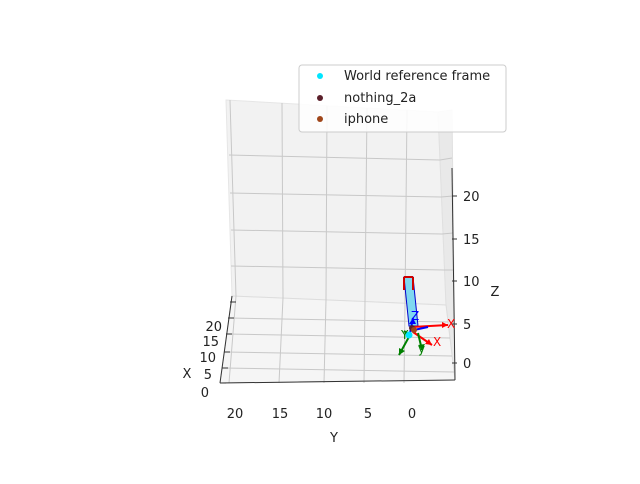  Describe the element at coordinates (454, 279) in the screenshot. I see `z-axis-tickmarks` at that location.